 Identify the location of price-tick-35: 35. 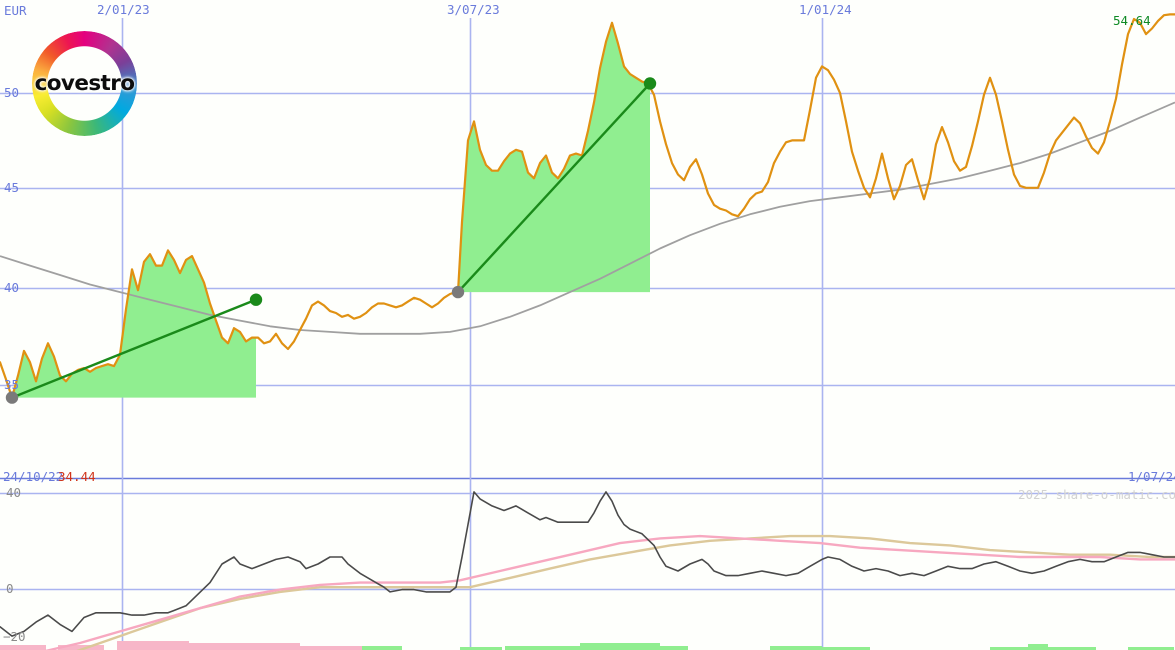
(12, 384).